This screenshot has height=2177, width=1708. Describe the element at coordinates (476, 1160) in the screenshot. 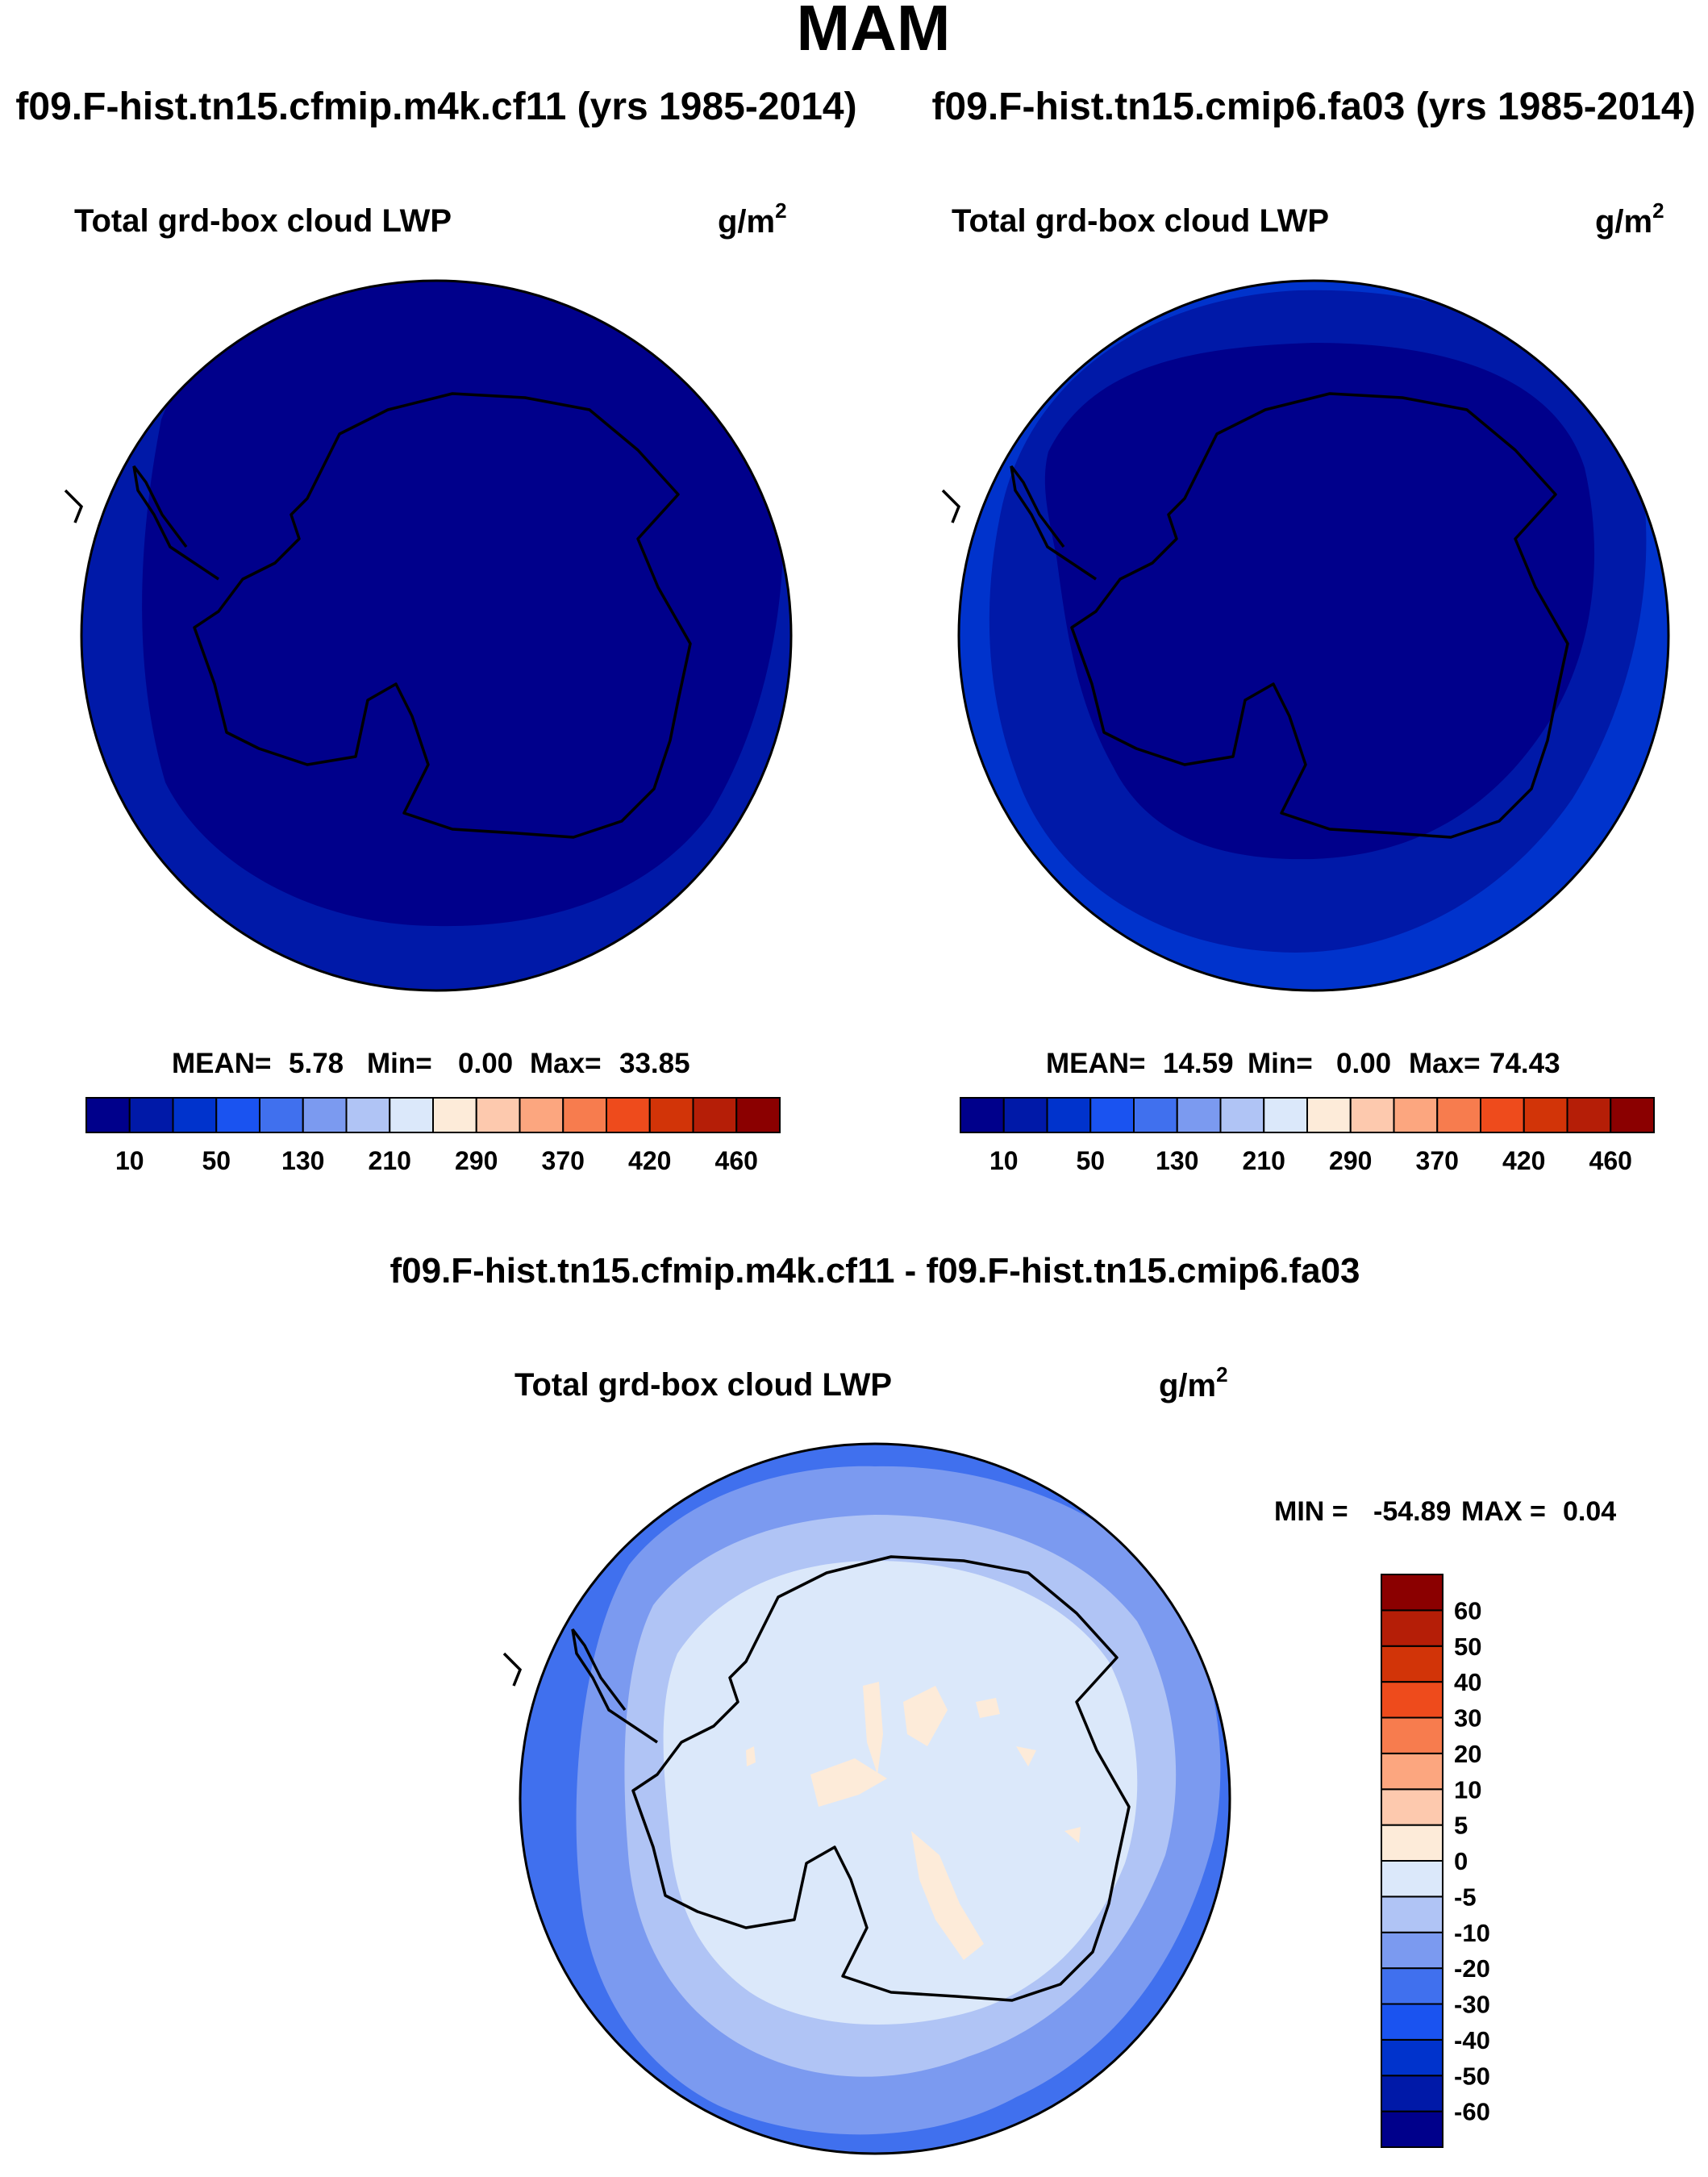

I see `panel-left-colorbar-tick-label: 290` at that location.